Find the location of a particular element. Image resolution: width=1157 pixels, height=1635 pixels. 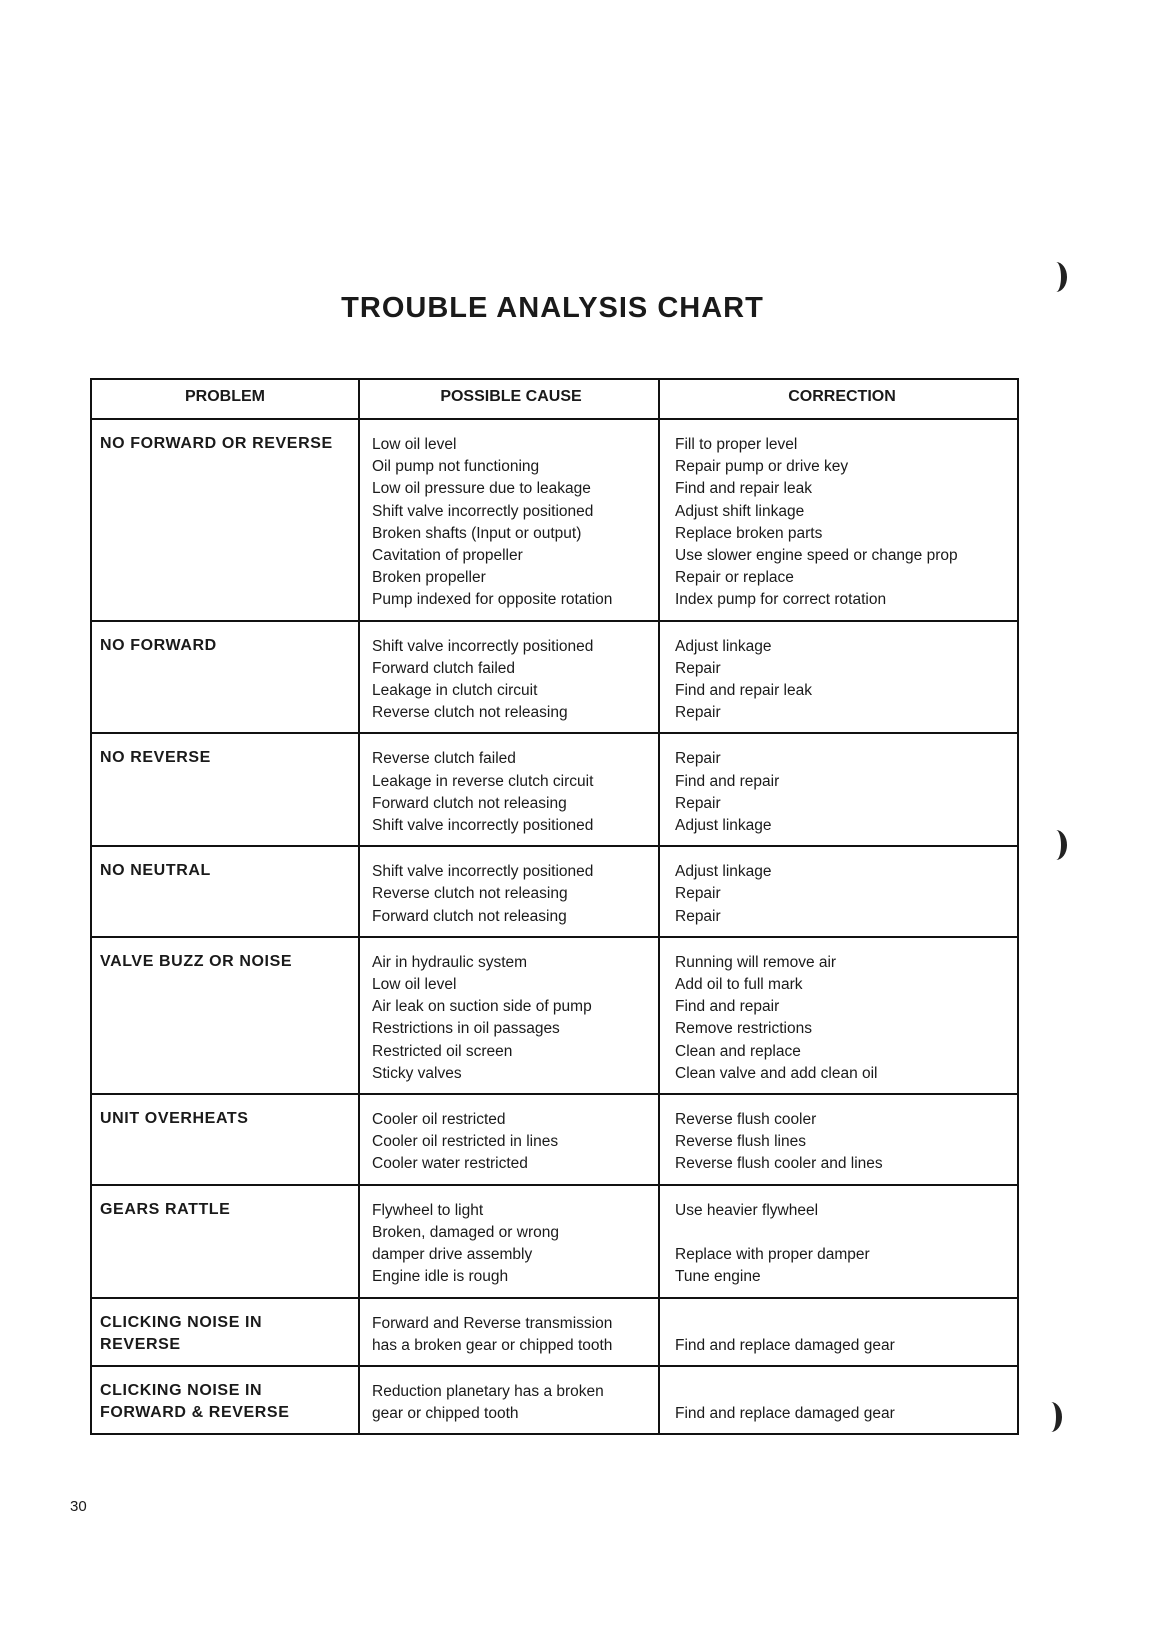

problem-cell: VALVE BUZZ OR NOISE is located at coordinates (226, 1015).